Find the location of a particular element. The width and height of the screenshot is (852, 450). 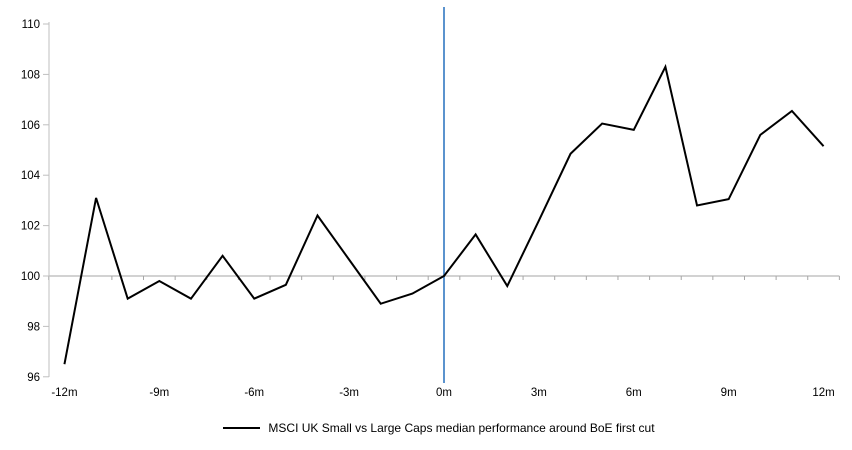

y-axis-label: 104 is located at coordinates (31, 176).